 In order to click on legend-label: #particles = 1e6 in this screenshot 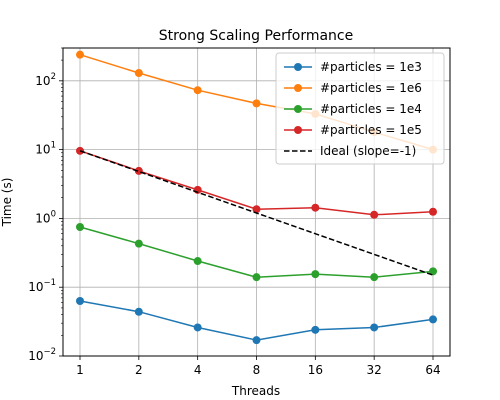, I will do `click(371, 88)`.